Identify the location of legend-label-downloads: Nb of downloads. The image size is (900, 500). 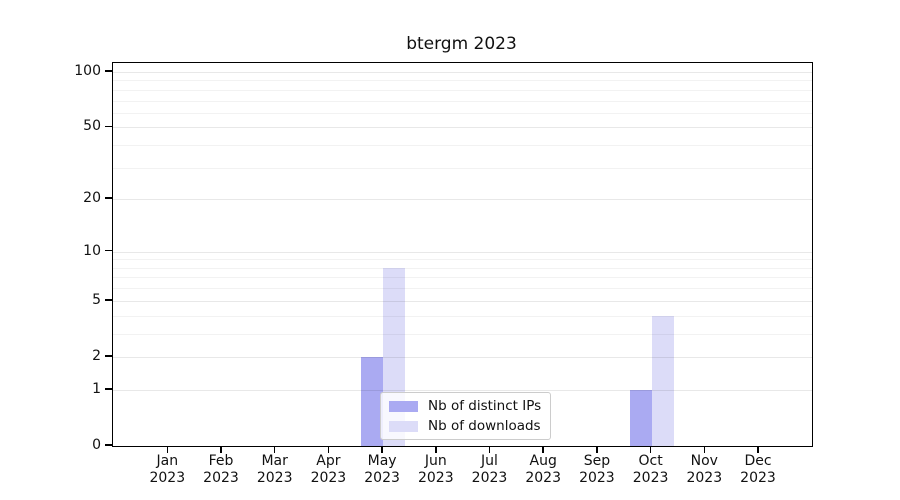
(484, 426).